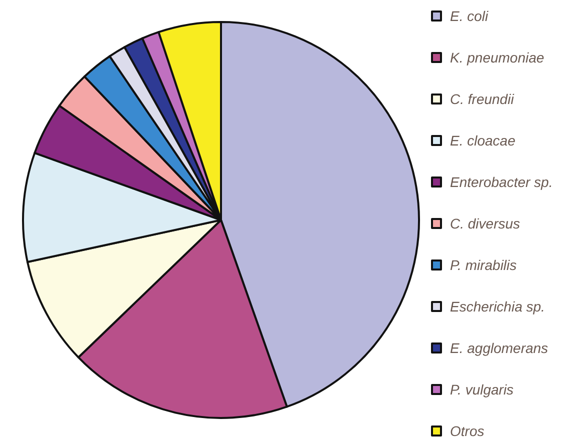  What do you see at coordinates (483, 265) in the screenshot?
I see `legend-label: P. mirabilis` at bounding box center [483, 265].